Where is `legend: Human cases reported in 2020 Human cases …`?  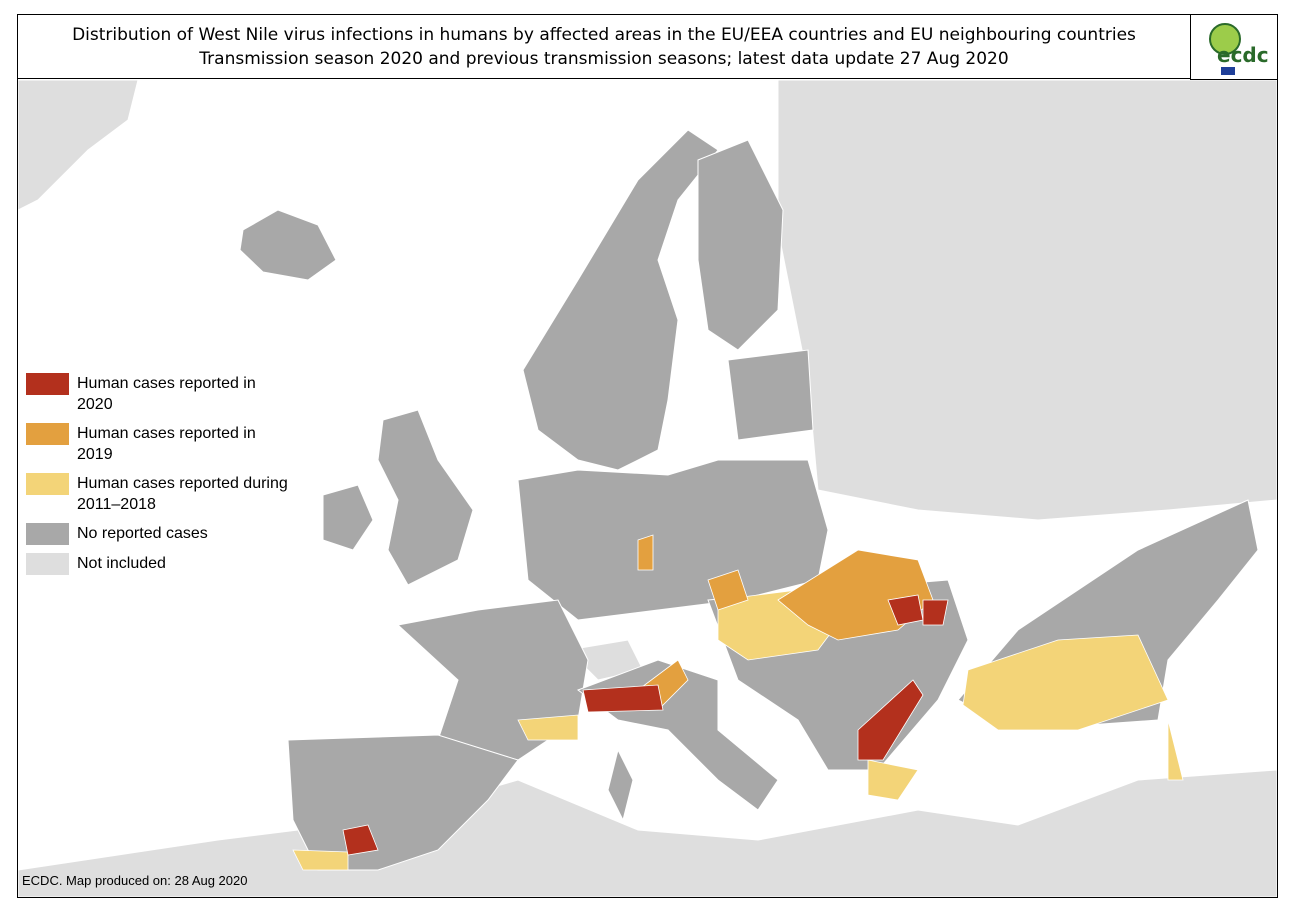
legend: Human cases reported in 2020 Human cases … is located at coordinates (159, 478).